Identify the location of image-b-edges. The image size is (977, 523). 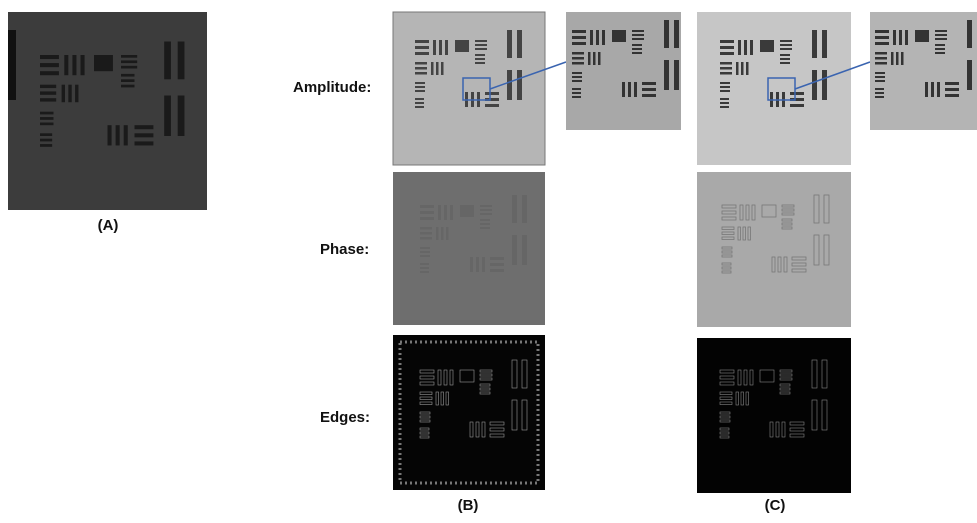
(469, 412).